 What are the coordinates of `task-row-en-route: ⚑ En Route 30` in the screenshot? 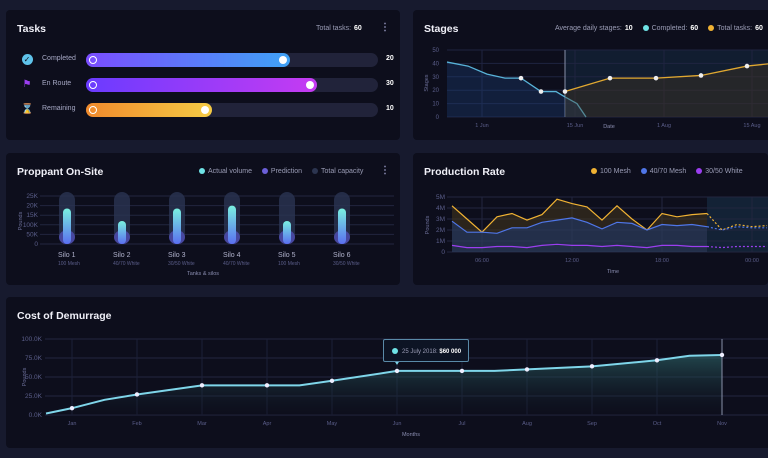 It's located at (210, 85).